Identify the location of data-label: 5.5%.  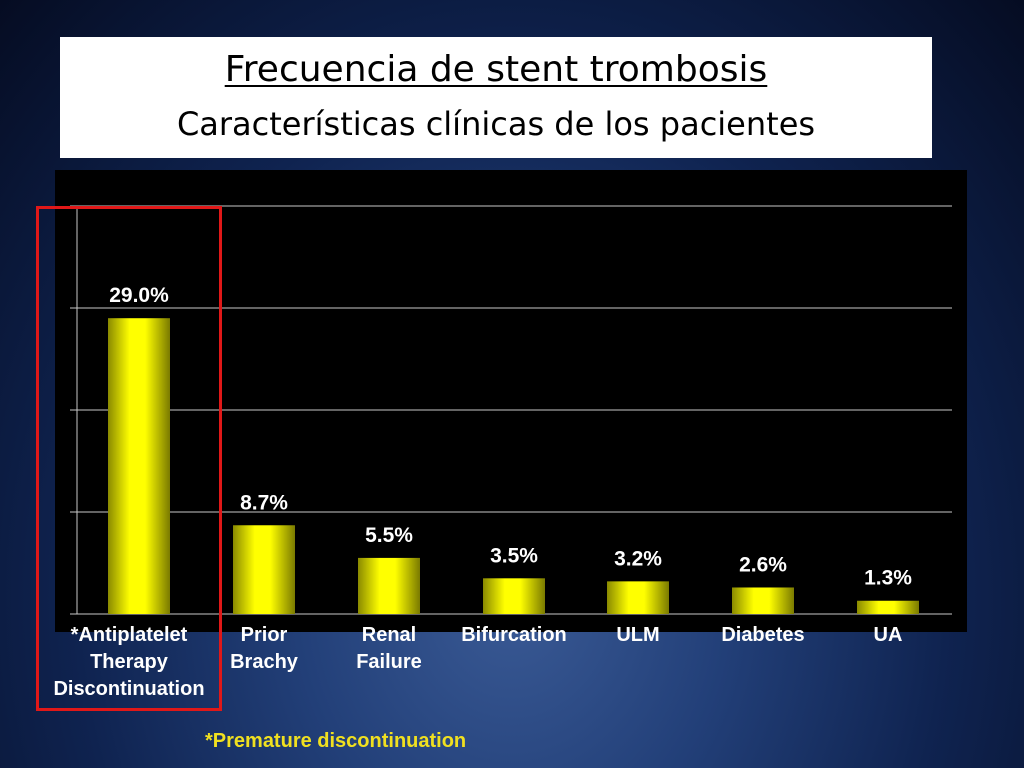
(389, 535).